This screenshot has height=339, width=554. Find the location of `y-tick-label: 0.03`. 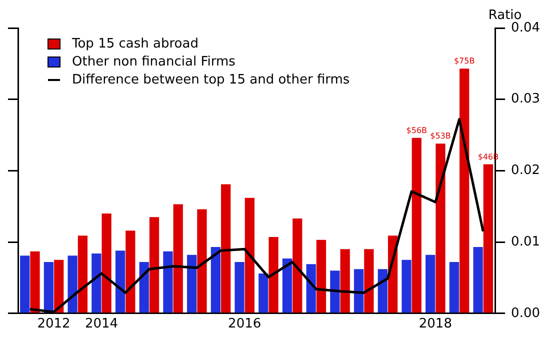

y-tick-label: 0.03 is located at coordinates (525, 99).